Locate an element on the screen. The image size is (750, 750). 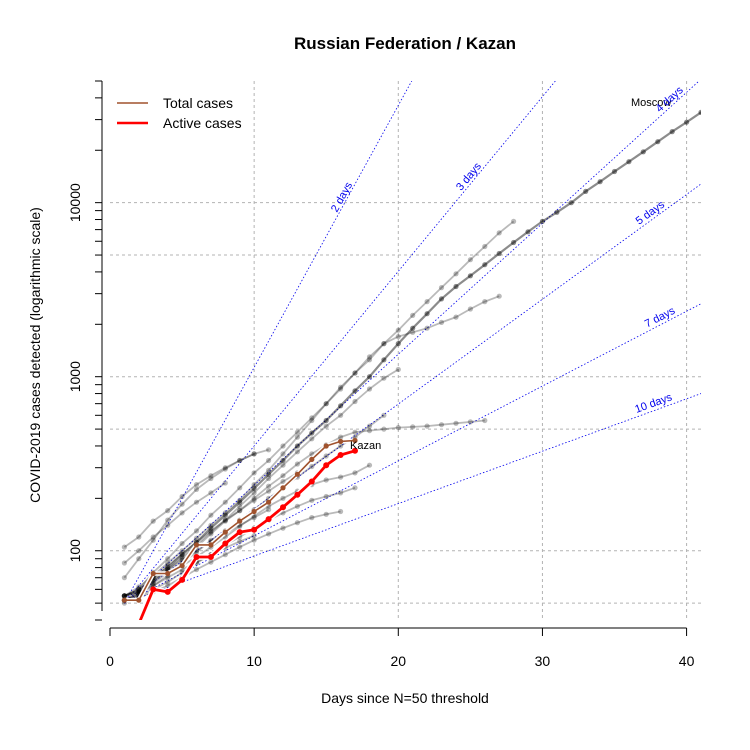
y-tick-label: 10000 is located at coordinates (75, 202).